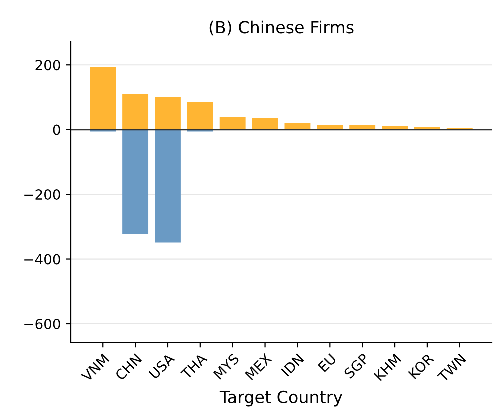 The height and width of the screenshot is (410, 500). What do you see at coordinates (42, 195) in the screenshot?
I see `y-tick-label: −200` at bounding box center [42, 195].